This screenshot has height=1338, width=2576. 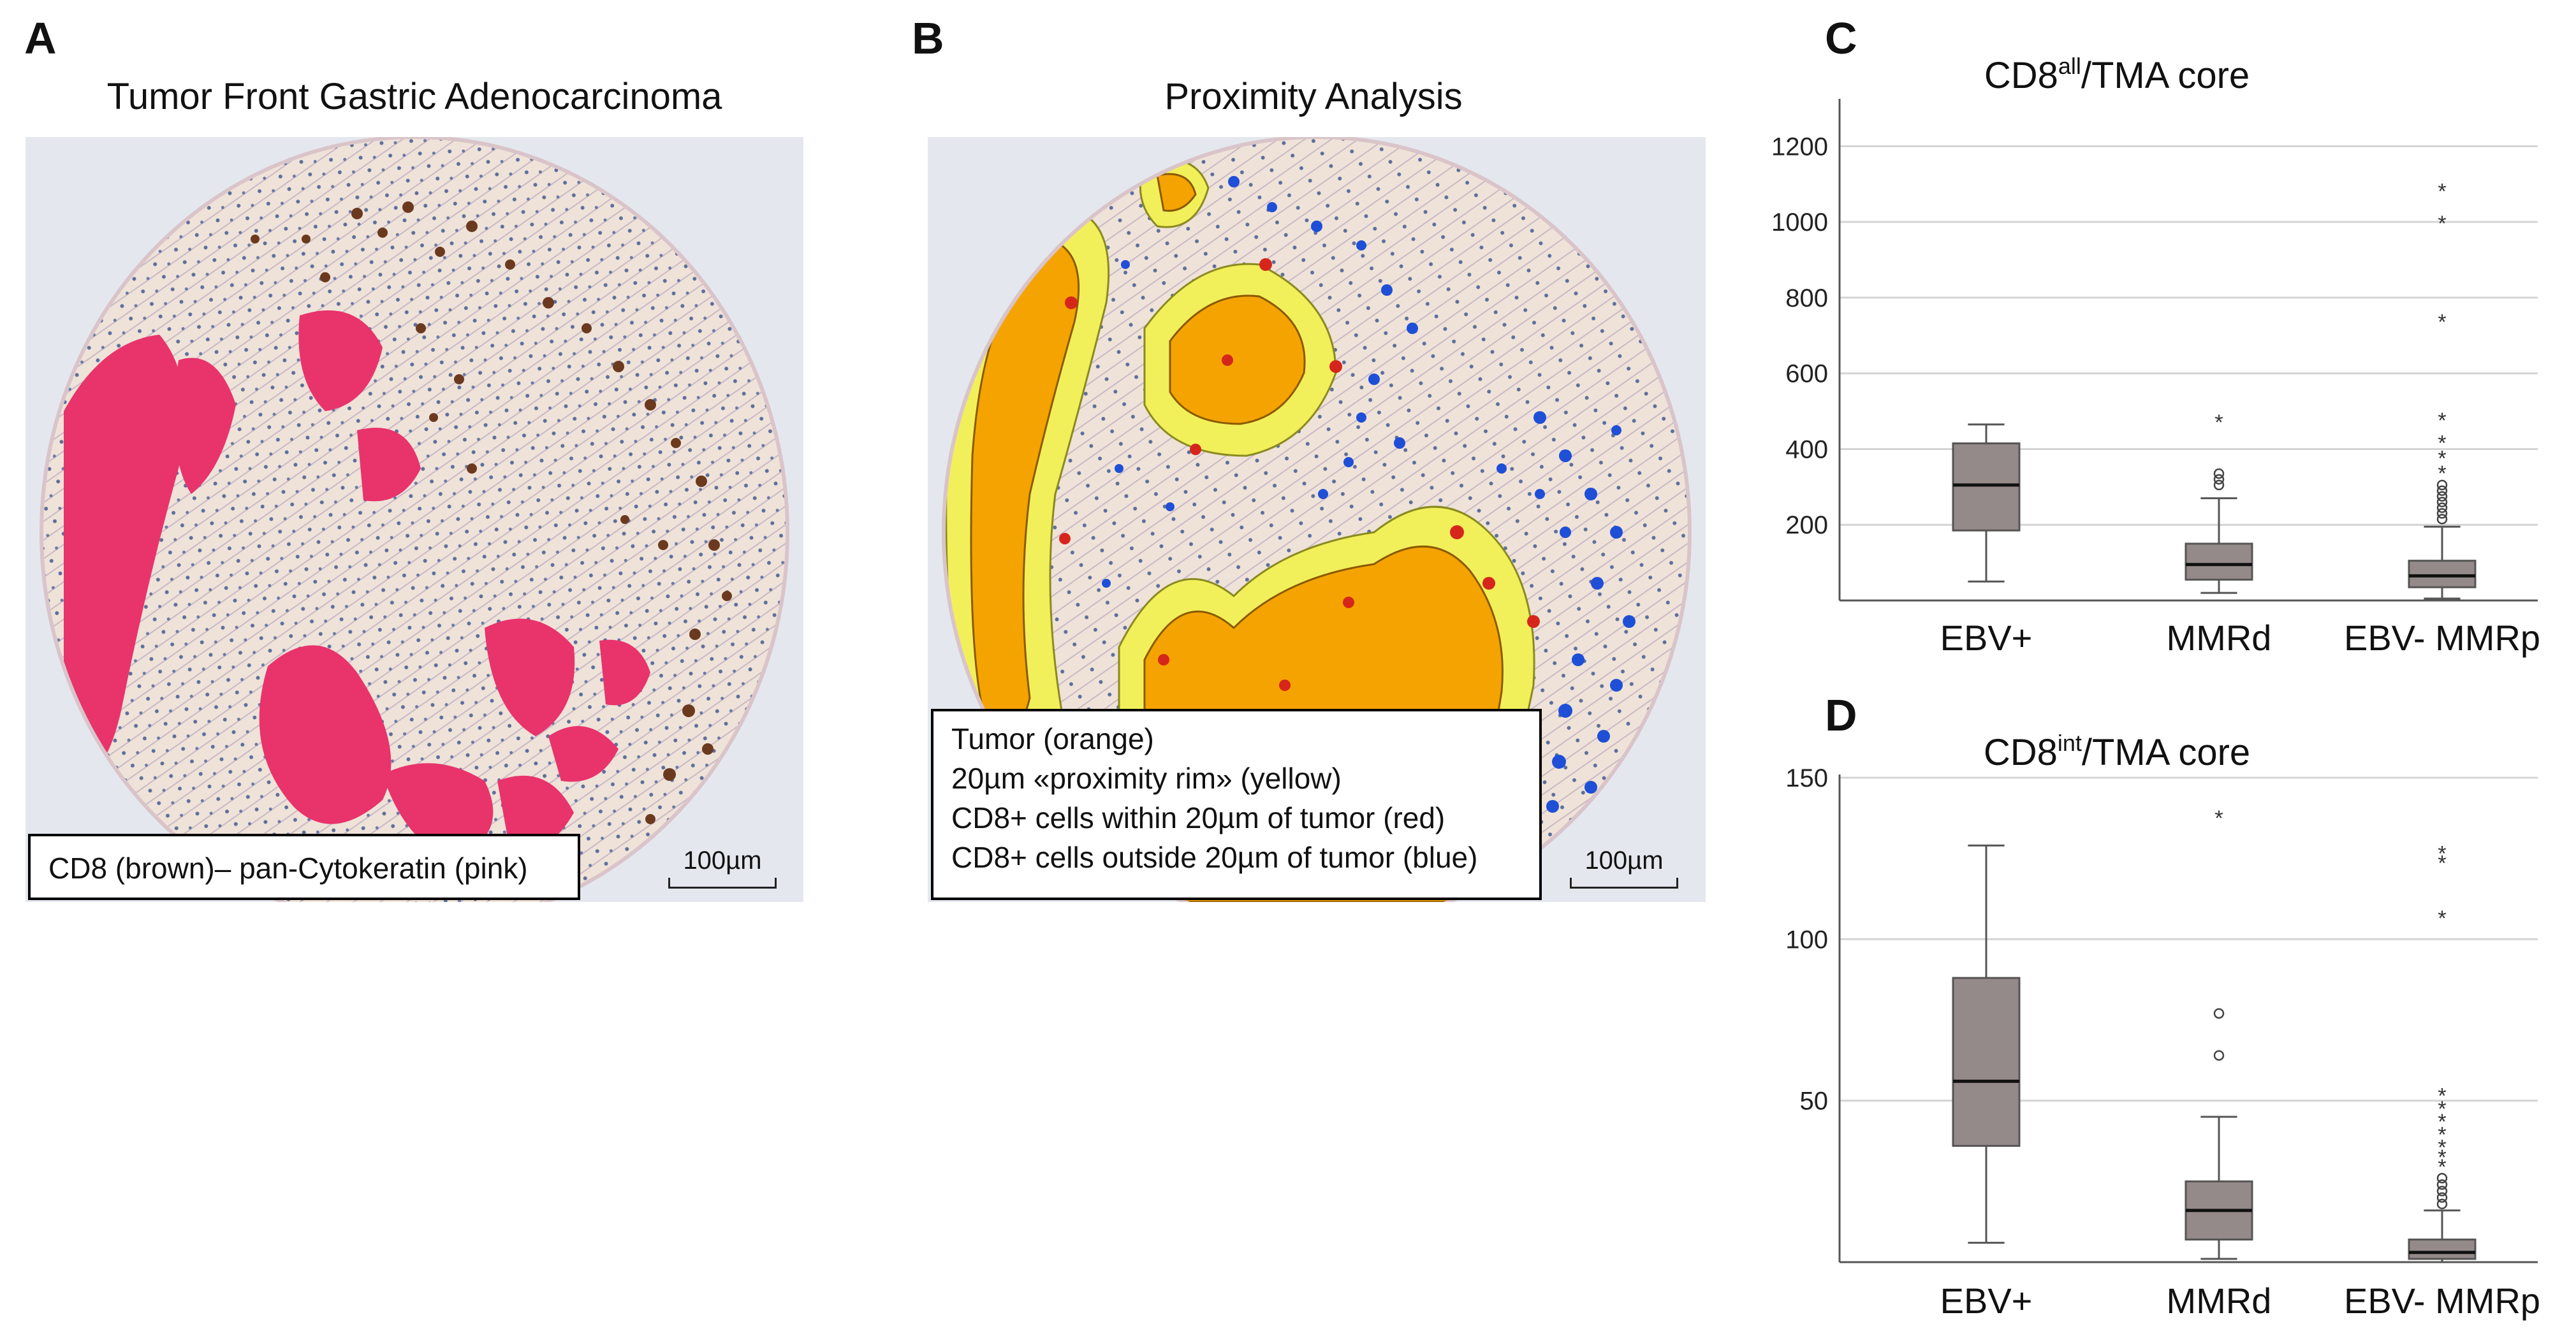 I want to click on panel-letter-c: C, so click(x=1841, y=38).